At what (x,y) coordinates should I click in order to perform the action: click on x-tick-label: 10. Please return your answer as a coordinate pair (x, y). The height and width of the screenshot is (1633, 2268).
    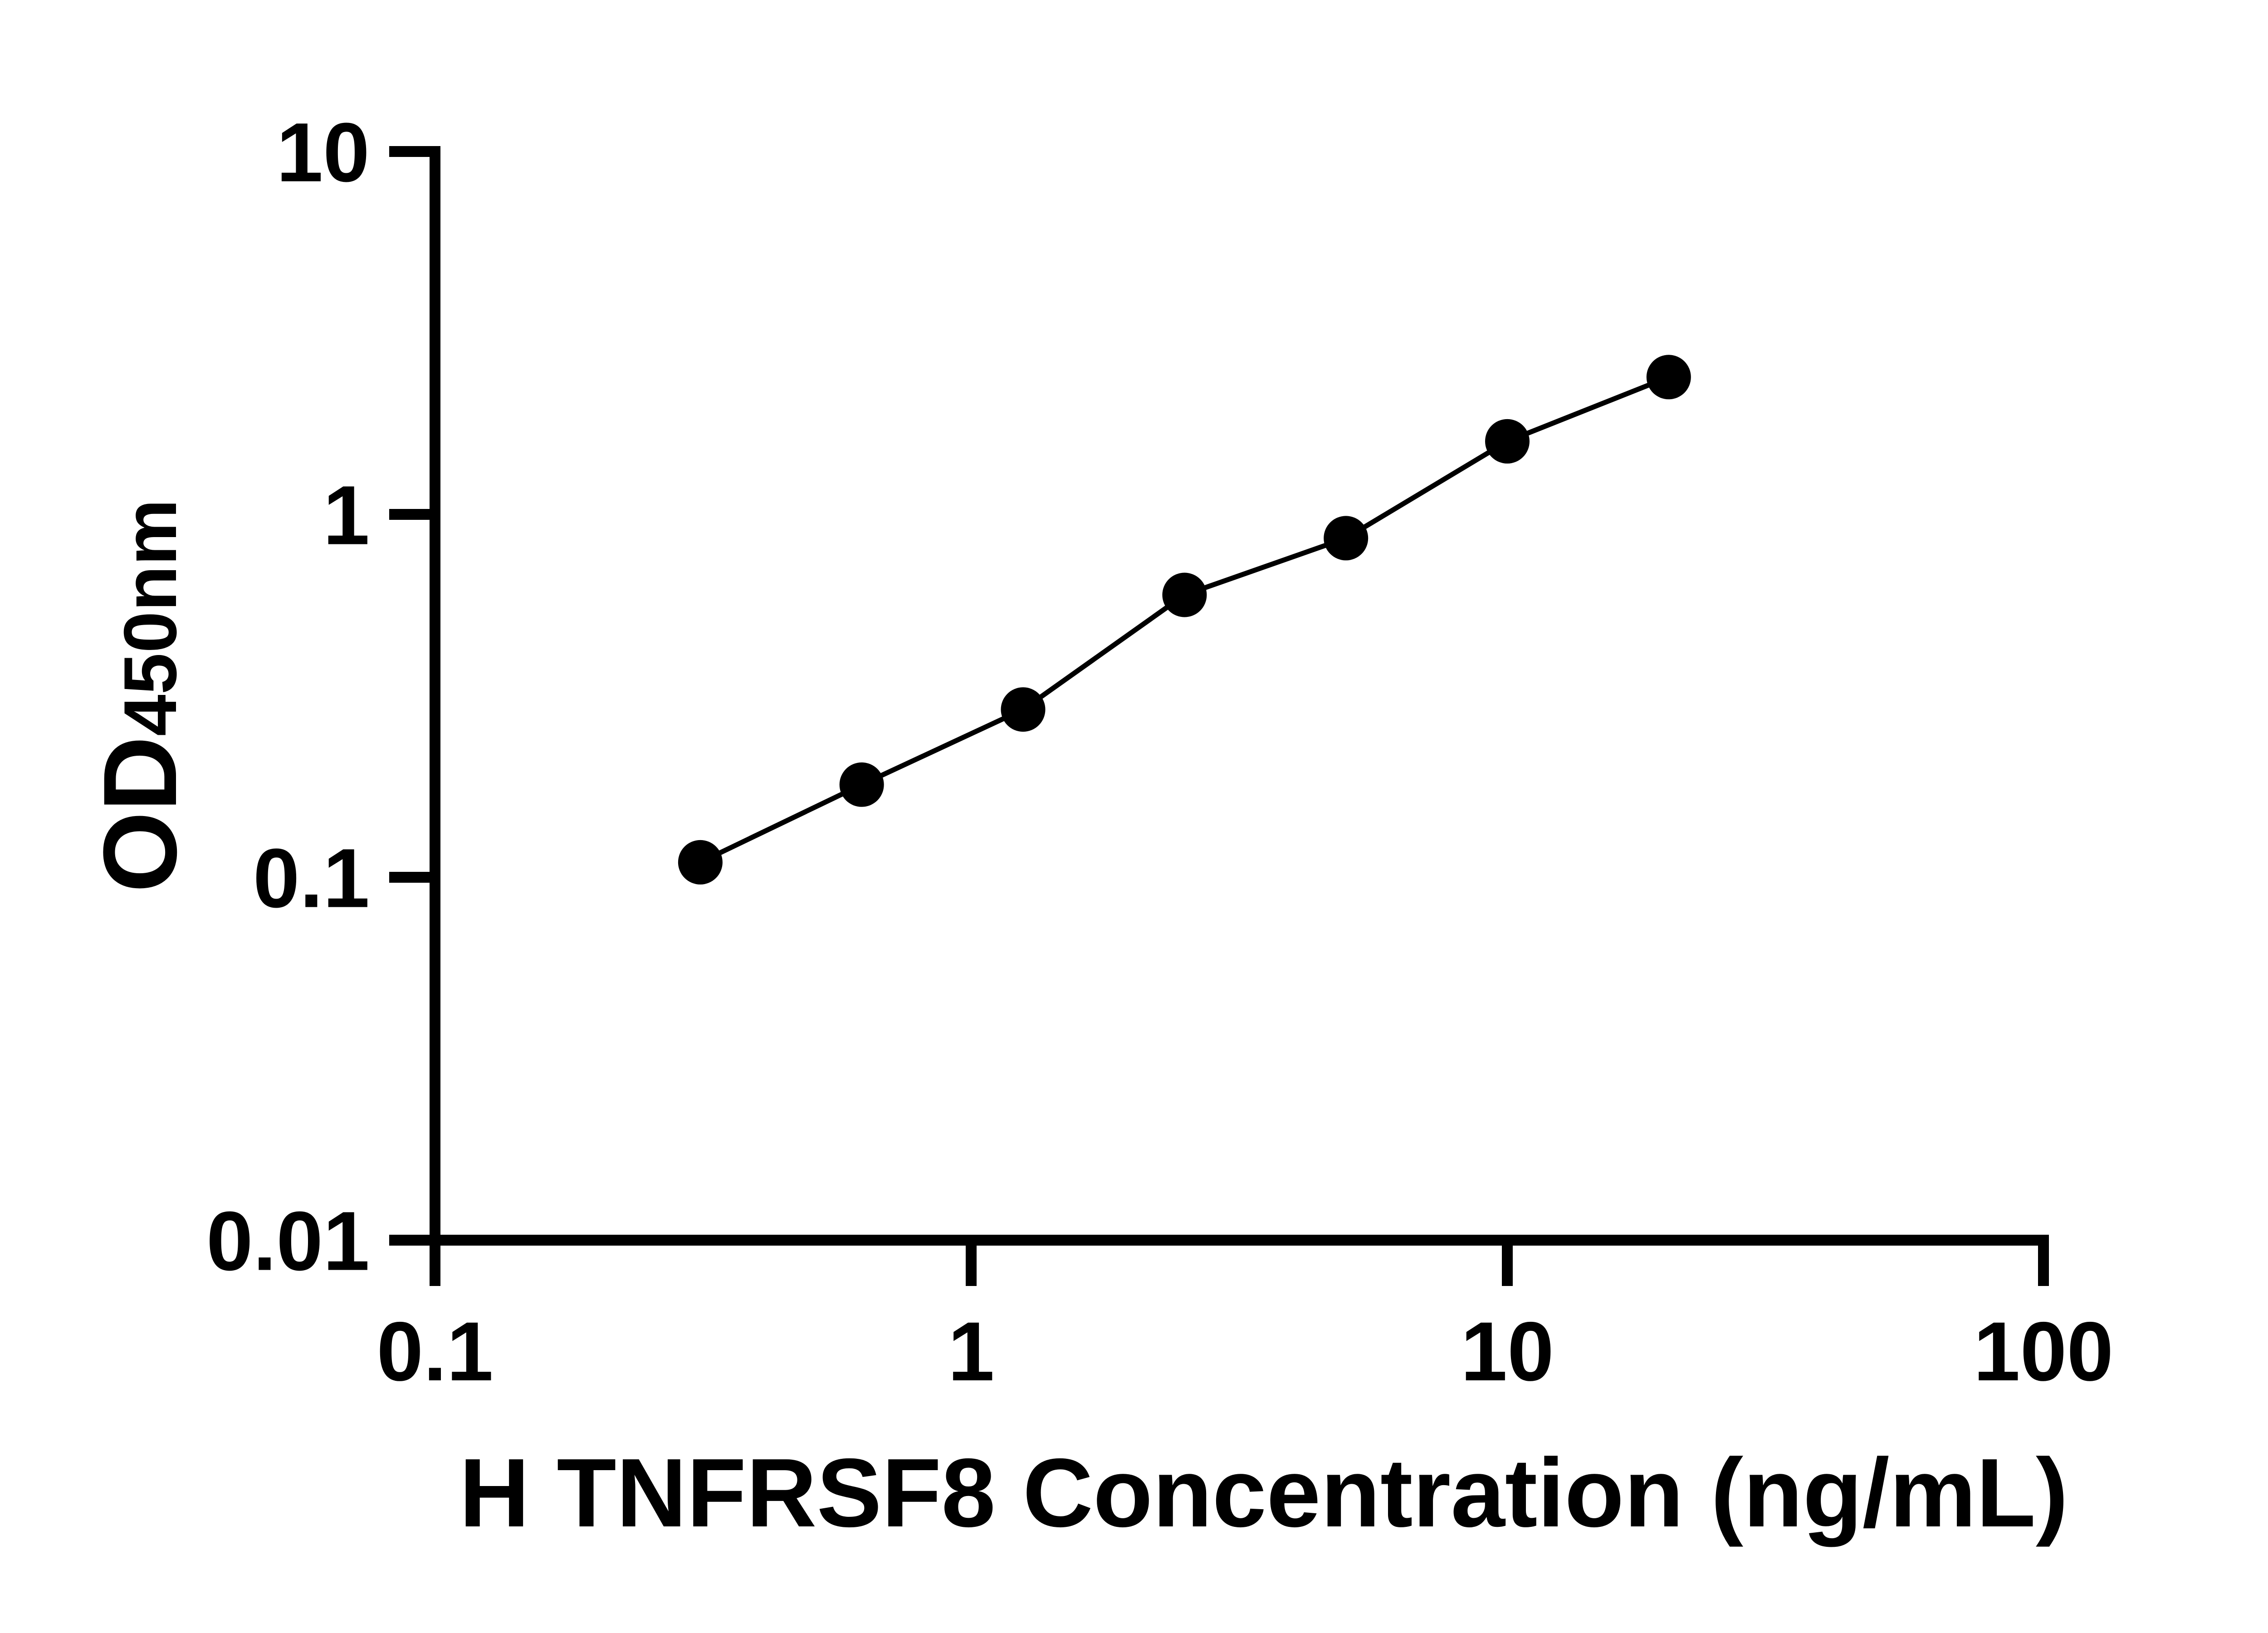
    Looking at the image, I should click on (1508, 1351).